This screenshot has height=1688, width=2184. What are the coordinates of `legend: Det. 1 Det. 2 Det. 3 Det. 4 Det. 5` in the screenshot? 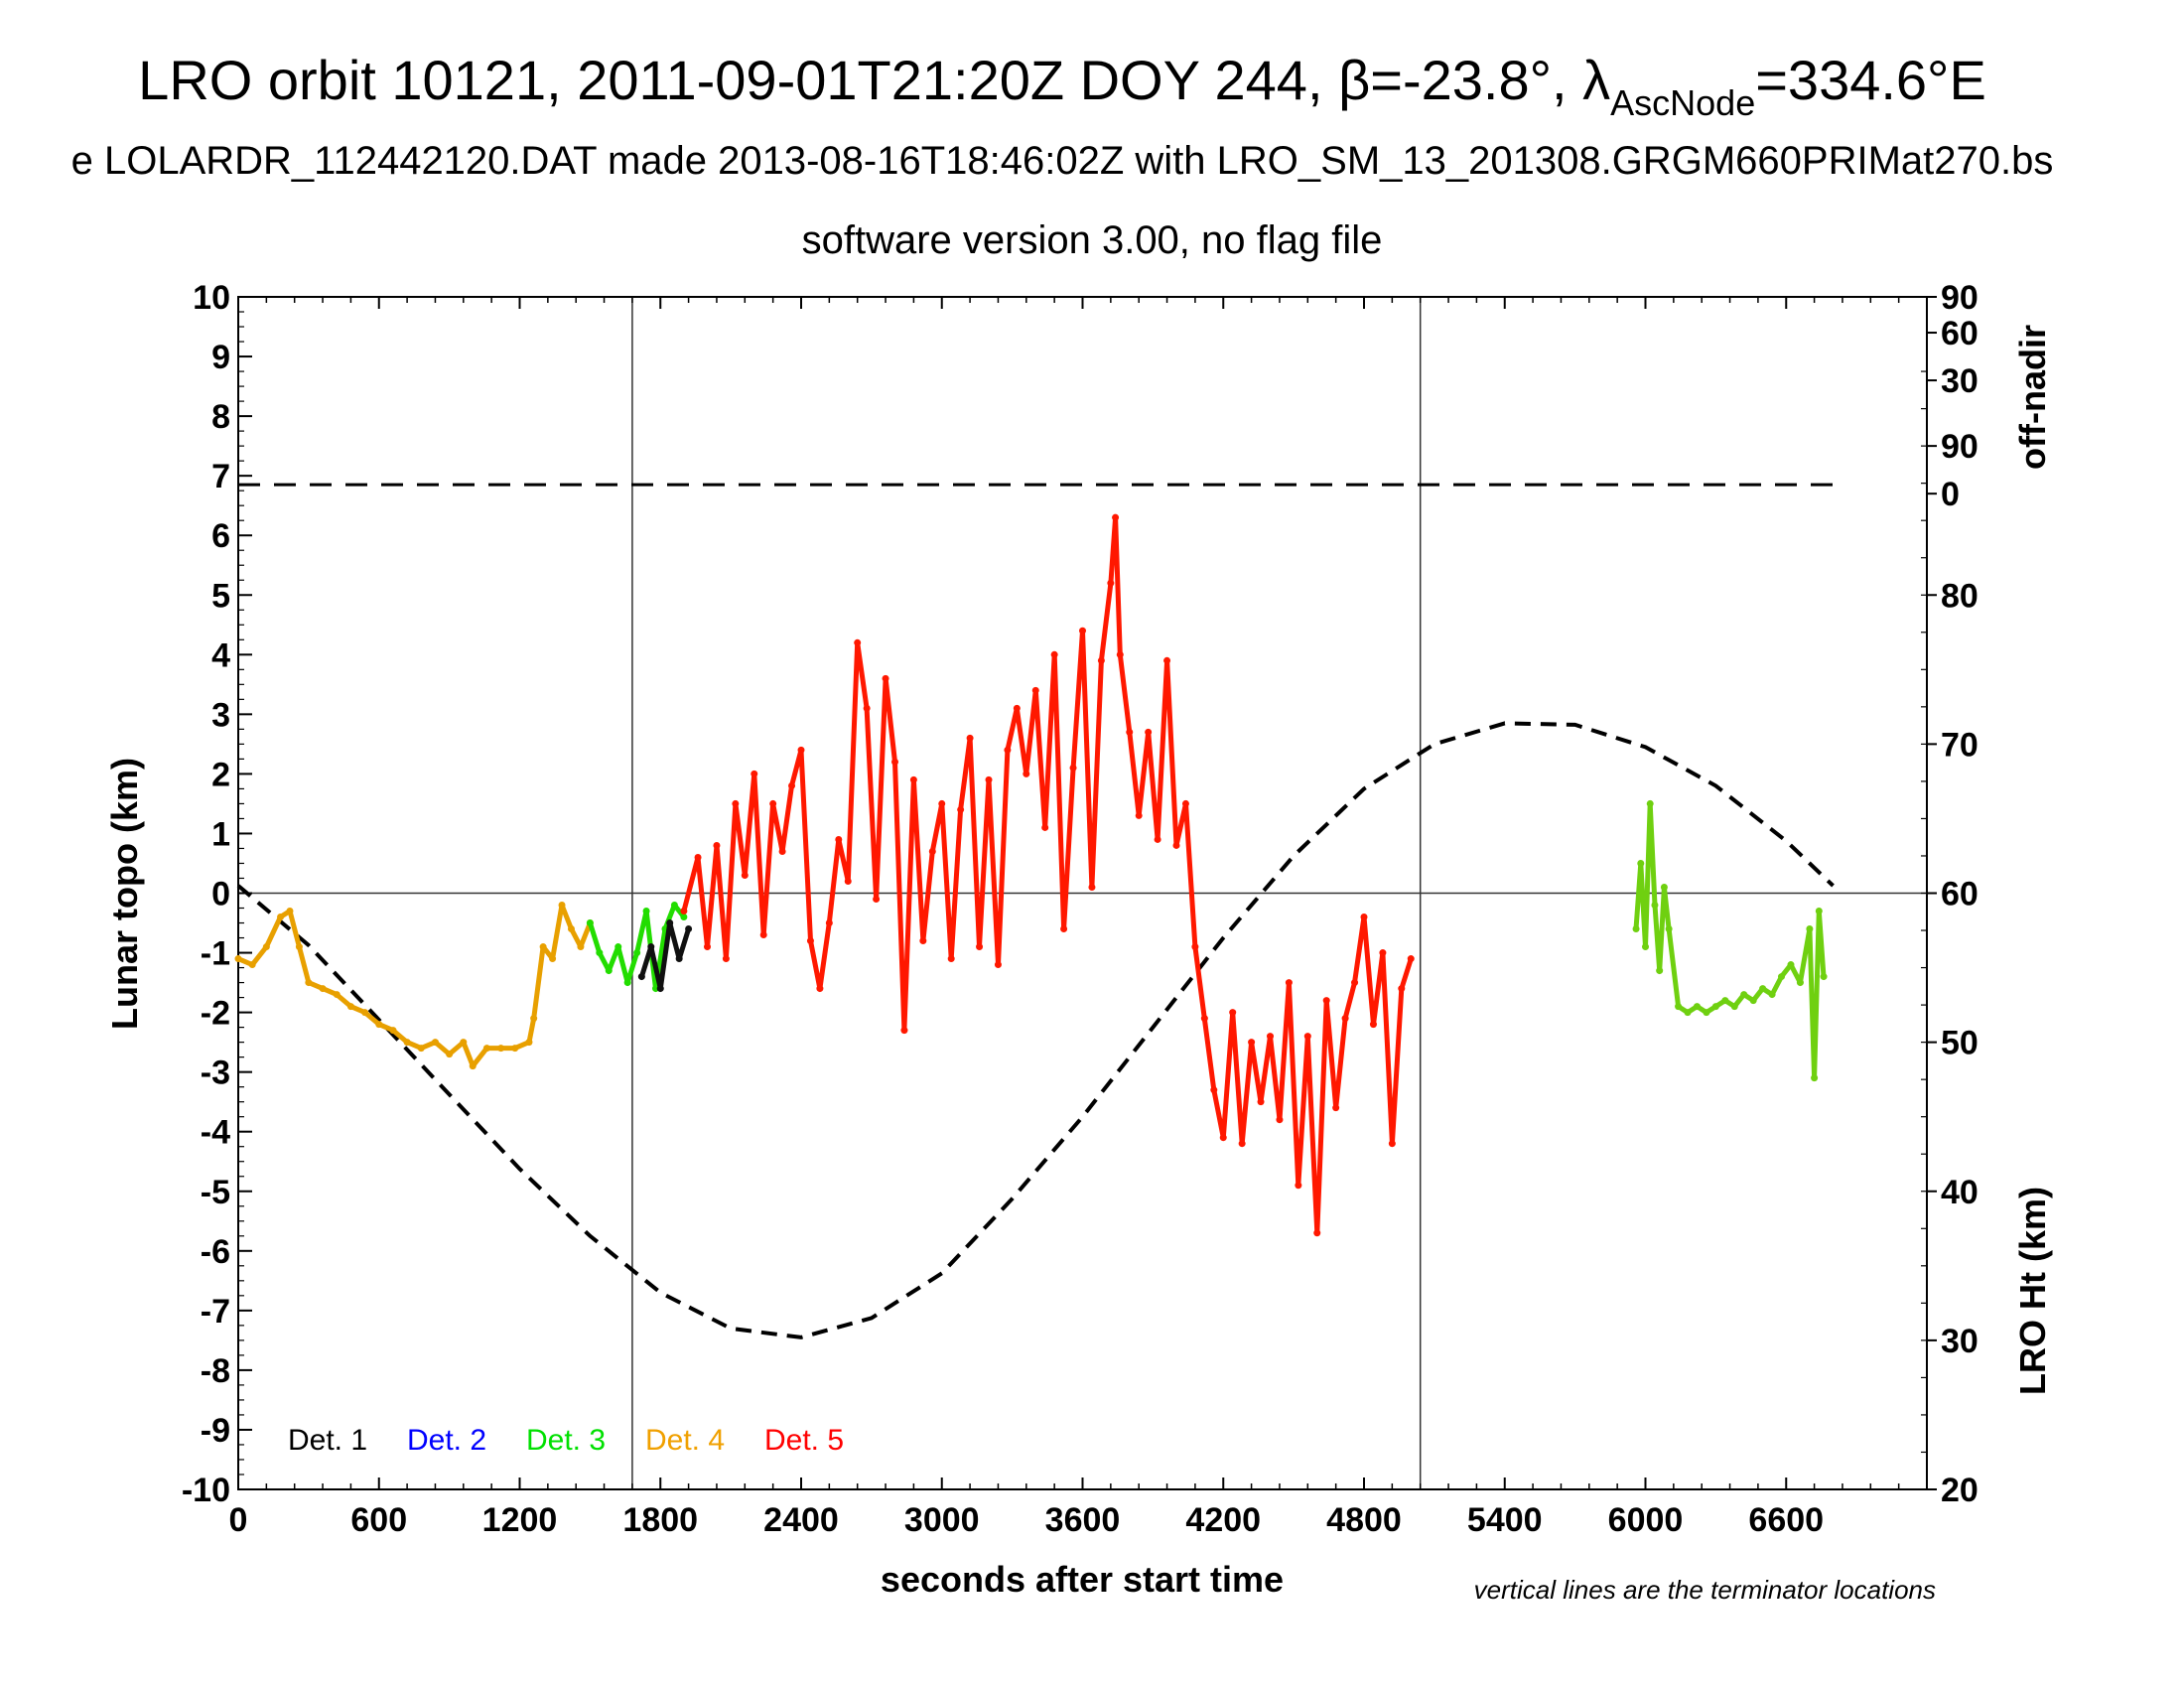 It's located at (566, 1440).